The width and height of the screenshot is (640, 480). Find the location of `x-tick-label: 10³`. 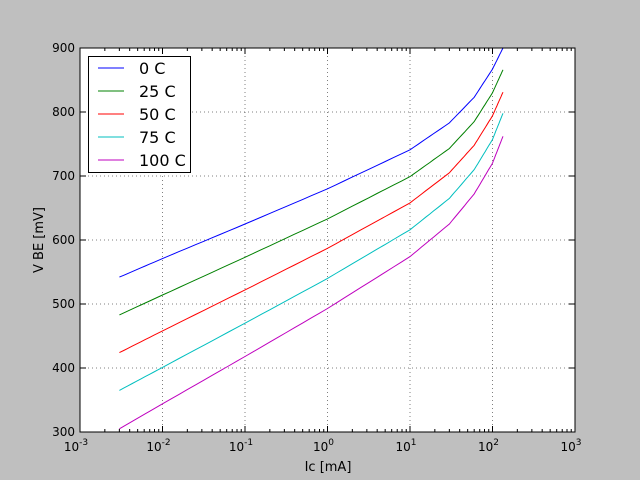

x-tick-label: 10³ is located at coordinates (570, 446).